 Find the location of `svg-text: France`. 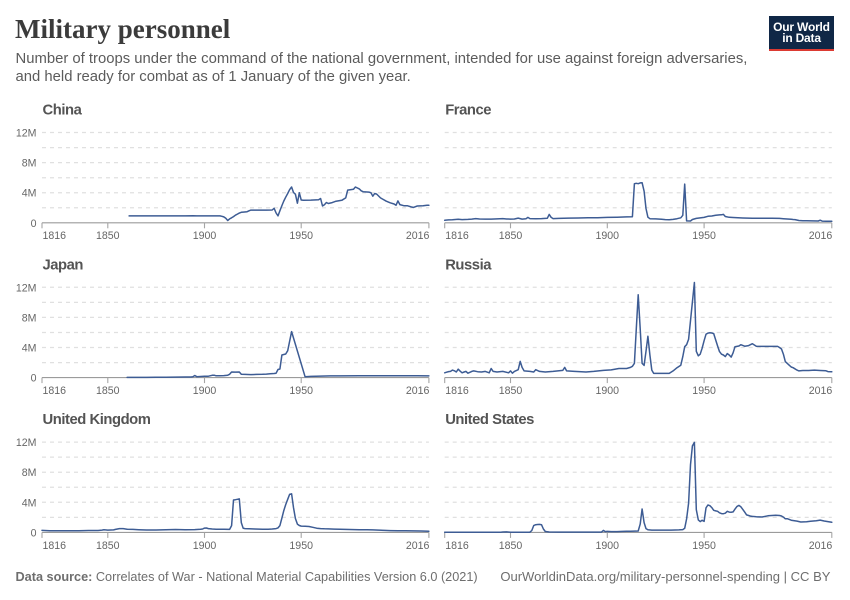

svg-text: France is located at coordinates (468, 111).